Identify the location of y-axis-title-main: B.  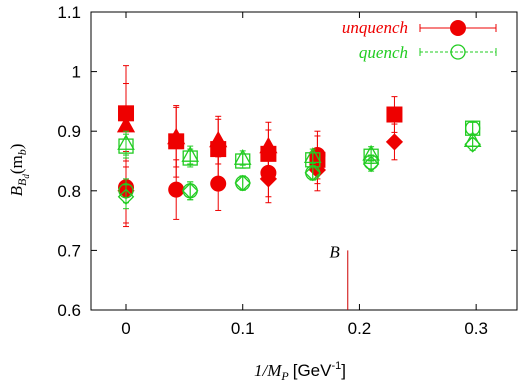
(16, 190).